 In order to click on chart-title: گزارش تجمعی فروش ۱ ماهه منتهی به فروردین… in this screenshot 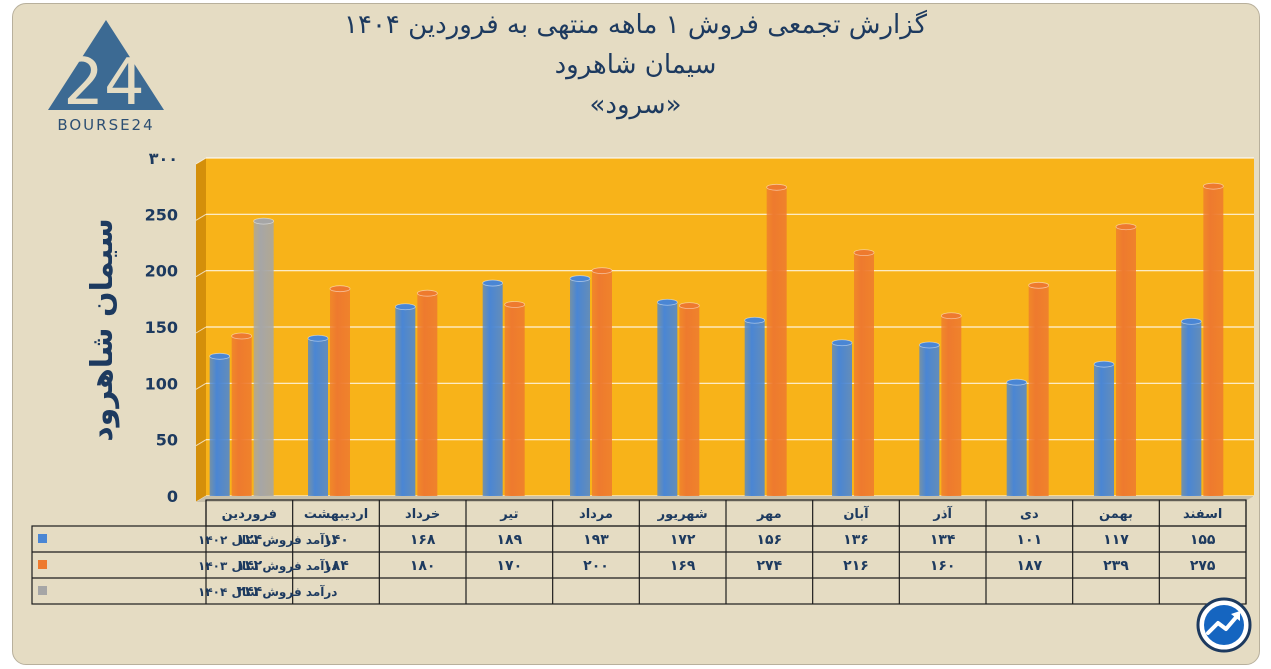, I will do `click(635, 25)`.